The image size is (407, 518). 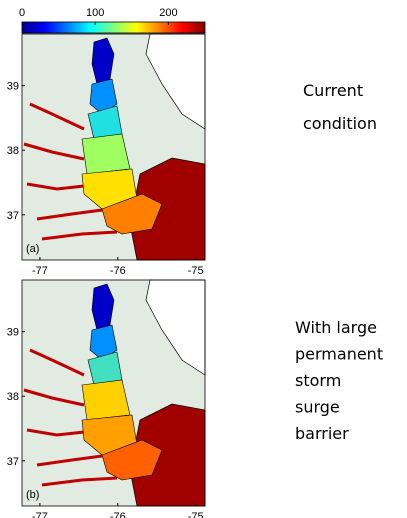 I want to click on caption-line: storm, so click(x=318, y=380).